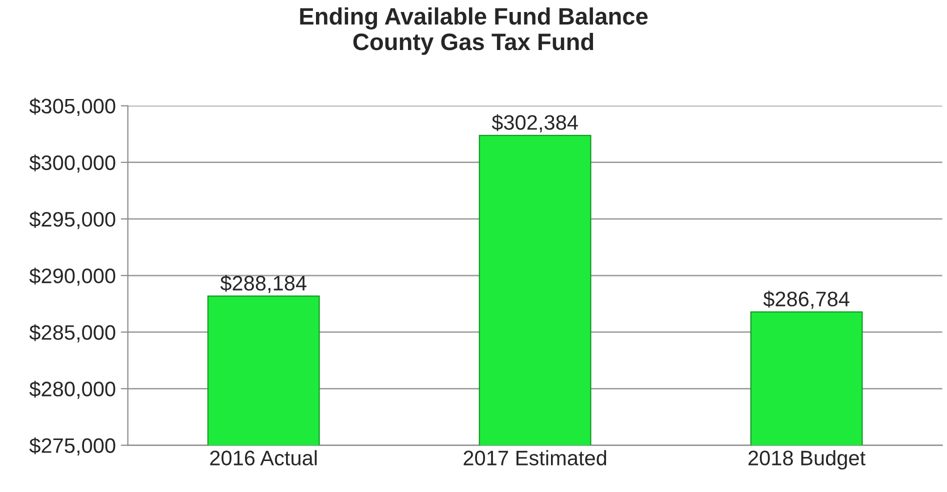  I want to click on y-tick-label: $300,000, so click(72, 163).